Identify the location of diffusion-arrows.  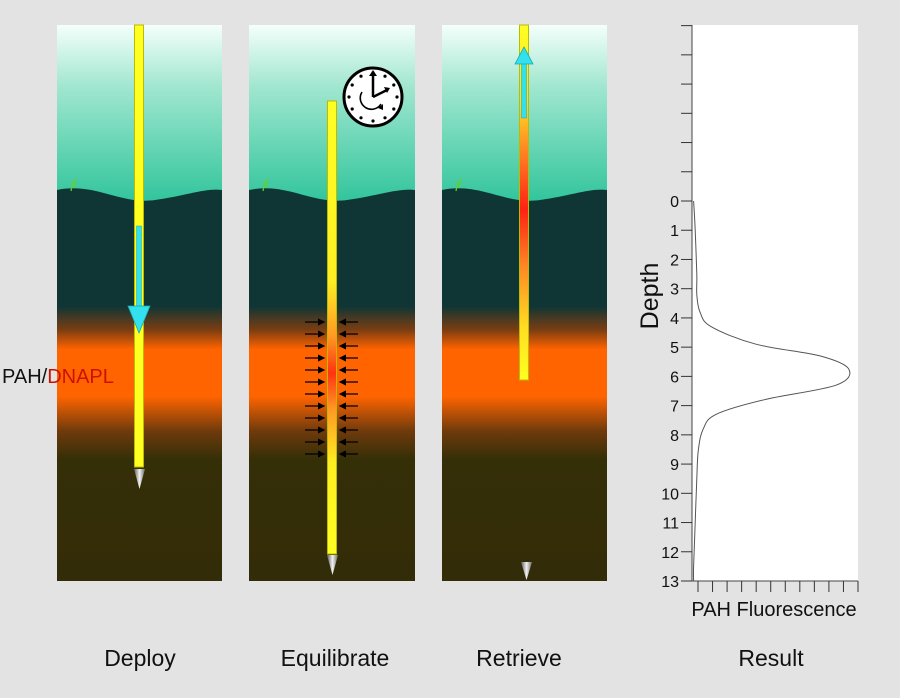
(331, 388).